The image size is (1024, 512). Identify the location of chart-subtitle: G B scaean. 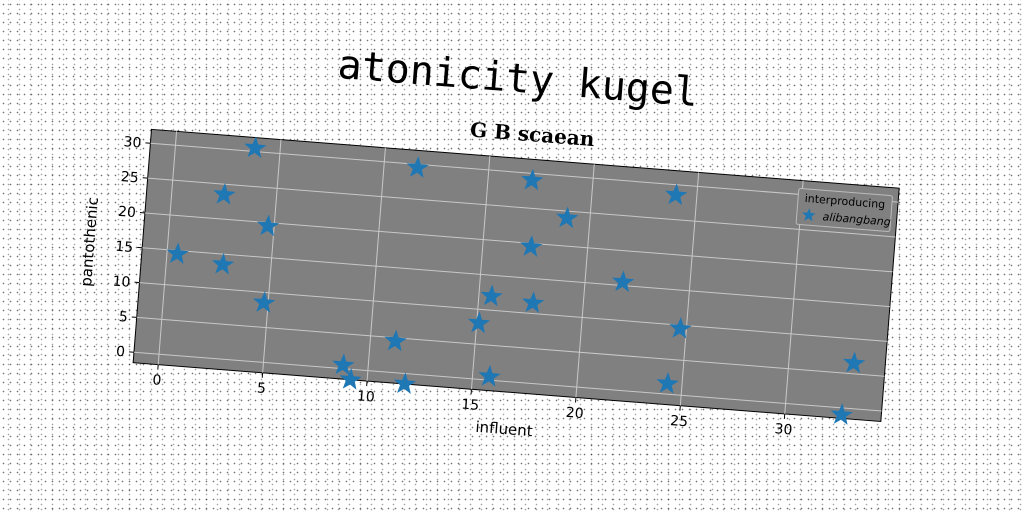
(532, 134).